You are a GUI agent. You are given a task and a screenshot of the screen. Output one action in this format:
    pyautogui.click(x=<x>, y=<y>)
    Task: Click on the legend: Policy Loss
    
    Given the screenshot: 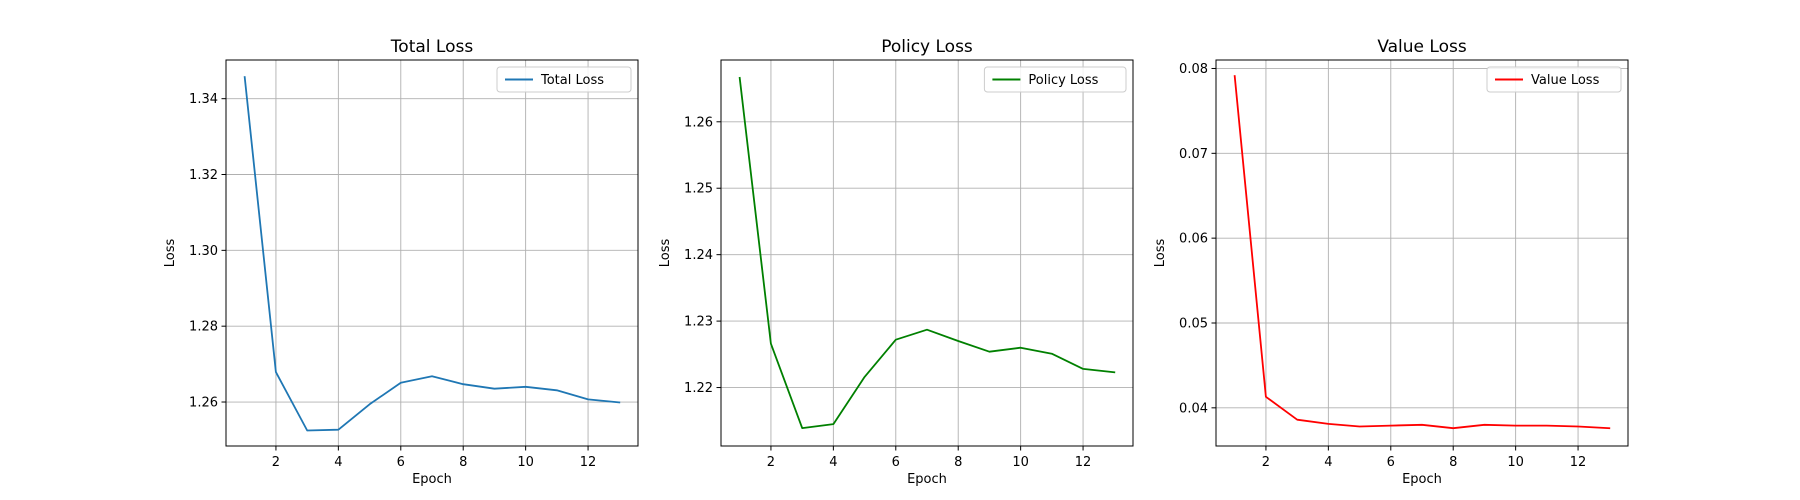 What is the action you would take?
    pyautogui.click(x=1055, y=79)
    